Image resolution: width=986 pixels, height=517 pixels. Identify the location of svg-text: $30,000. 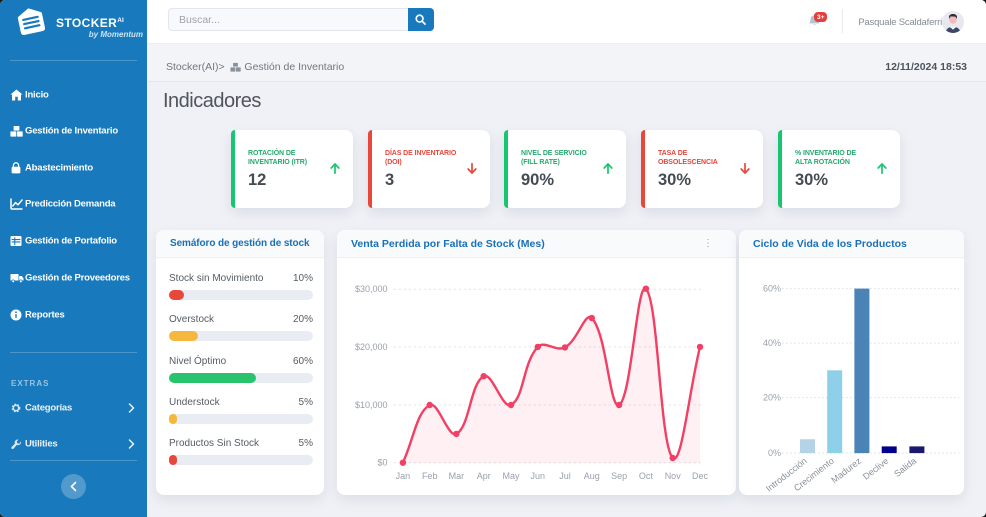
(371, 289).